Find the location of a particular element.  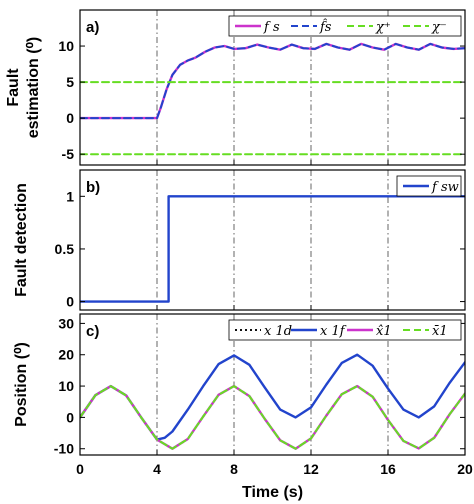

panel-label: b) is located at coordinates (93, 187).